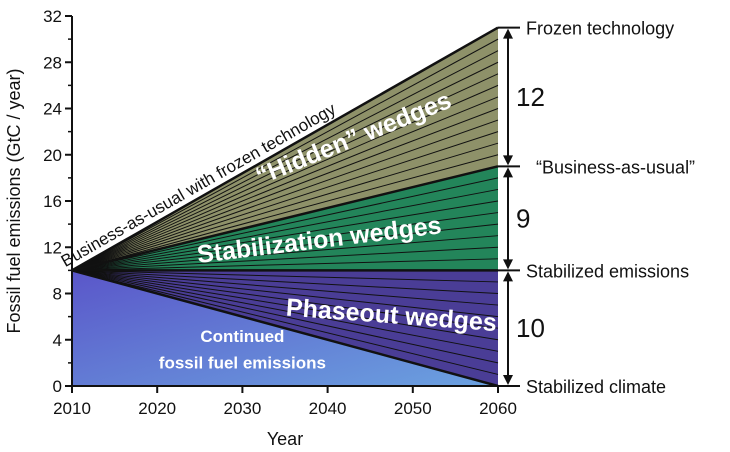 The image size is (730, 452). I want to click on y-tick-label: 4, so click(57, 340).